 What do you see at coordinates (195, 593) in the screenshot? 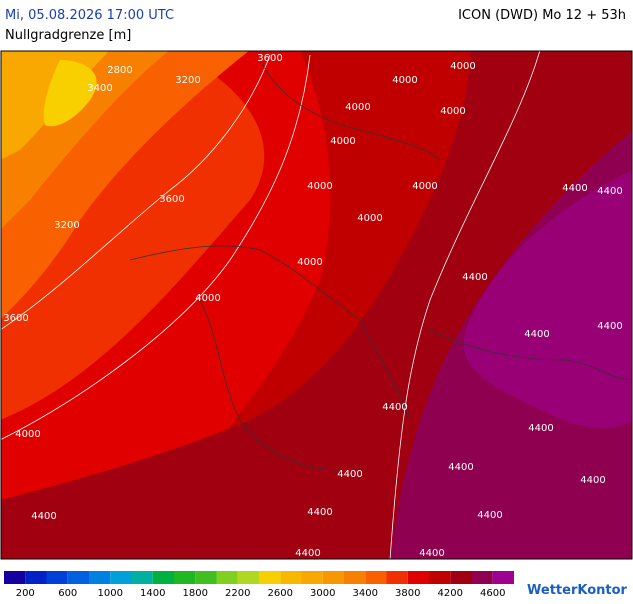
I see `colorbar-label: 1800` at bounding box center [195, 593].